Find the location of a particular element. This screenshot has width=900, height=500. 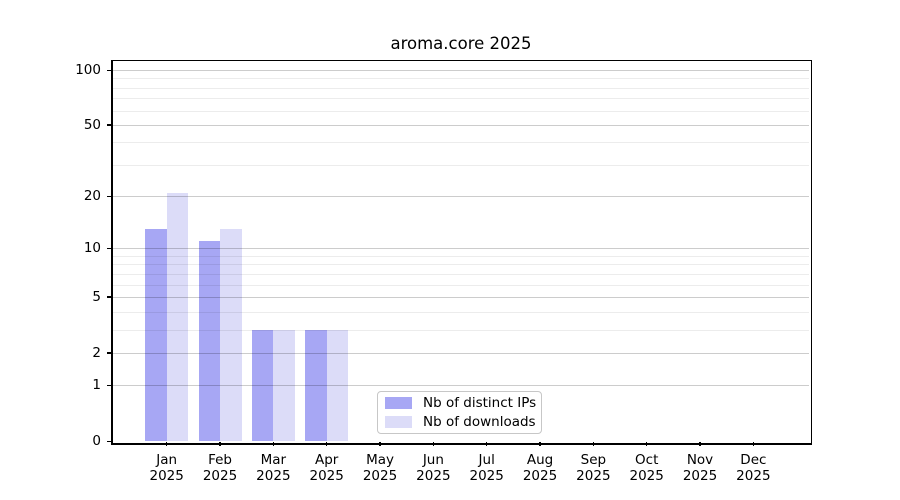

legend-entry-nb-of-distinct-ips: Nb of distinct IPs is located at coordinates (461, 403).